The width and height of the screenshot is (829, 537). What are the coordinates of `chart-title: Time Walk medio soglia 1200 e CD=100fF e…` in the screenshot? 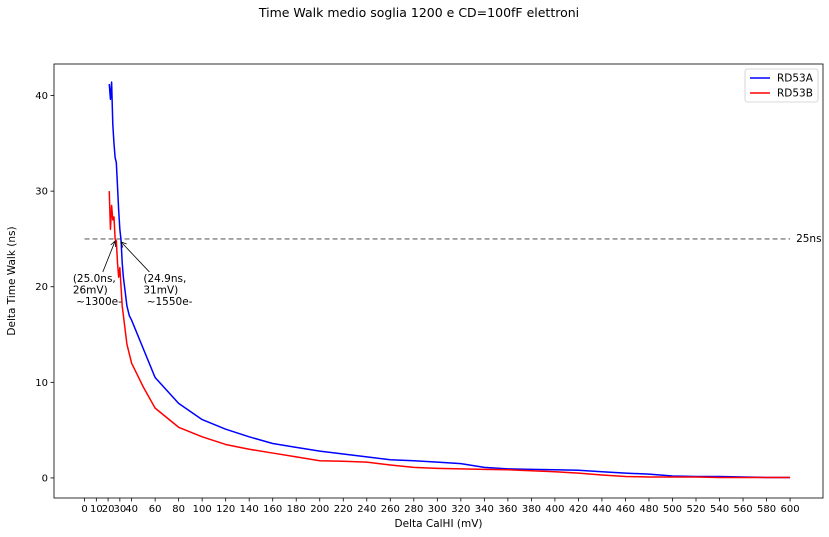 It's located at (418, 12).